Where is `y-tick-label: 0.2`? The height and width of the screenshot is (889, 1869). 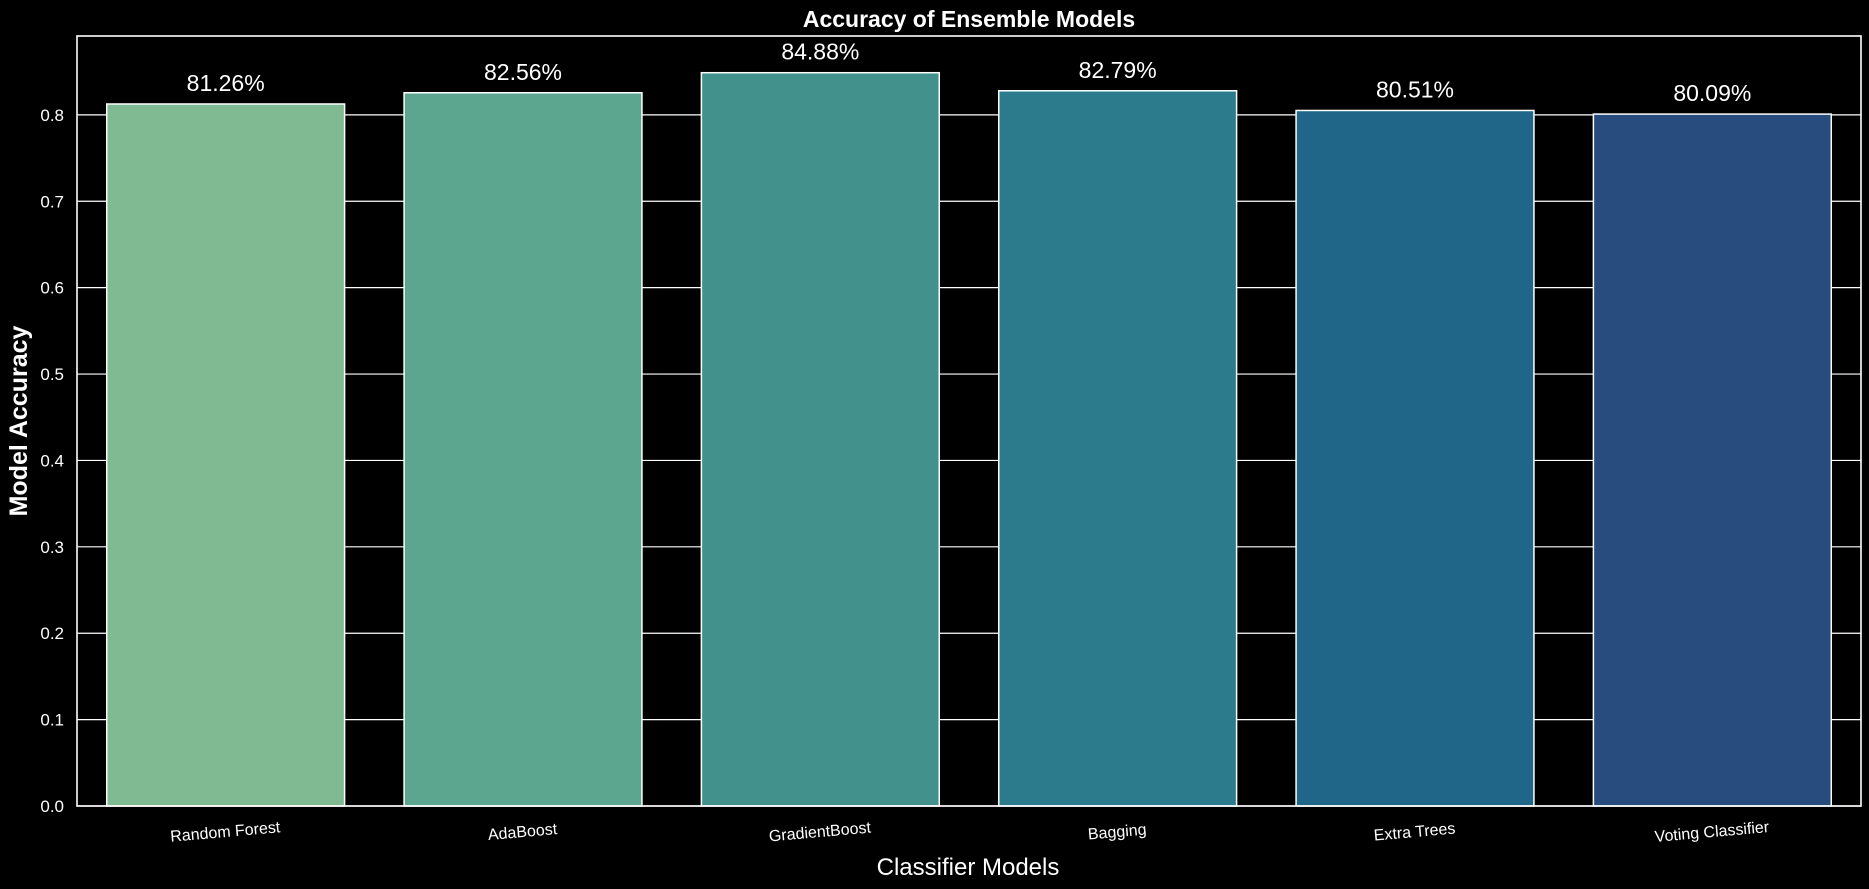 y-tick-label: 0.2 is located at coordinates (52, 633).